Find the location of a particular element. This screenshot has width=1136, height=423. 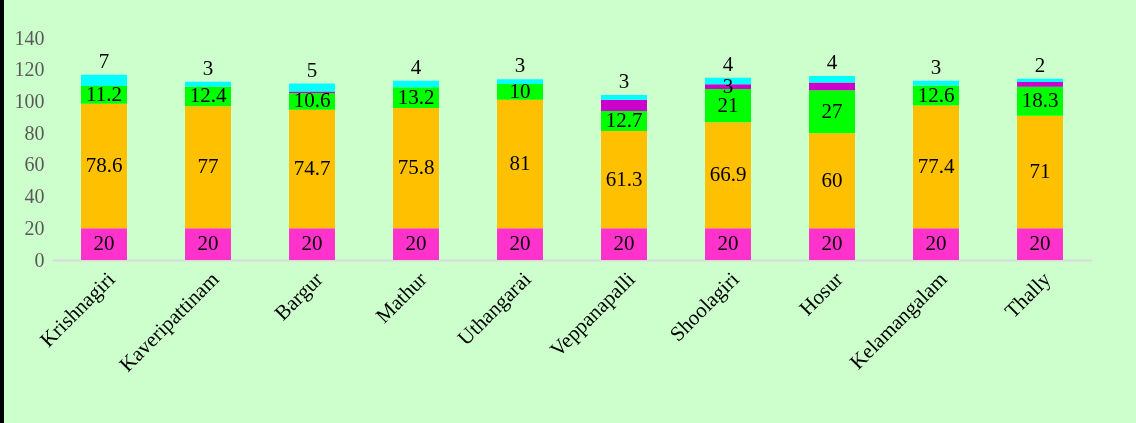

data-label: 5 is located at coordinates (312, 69).